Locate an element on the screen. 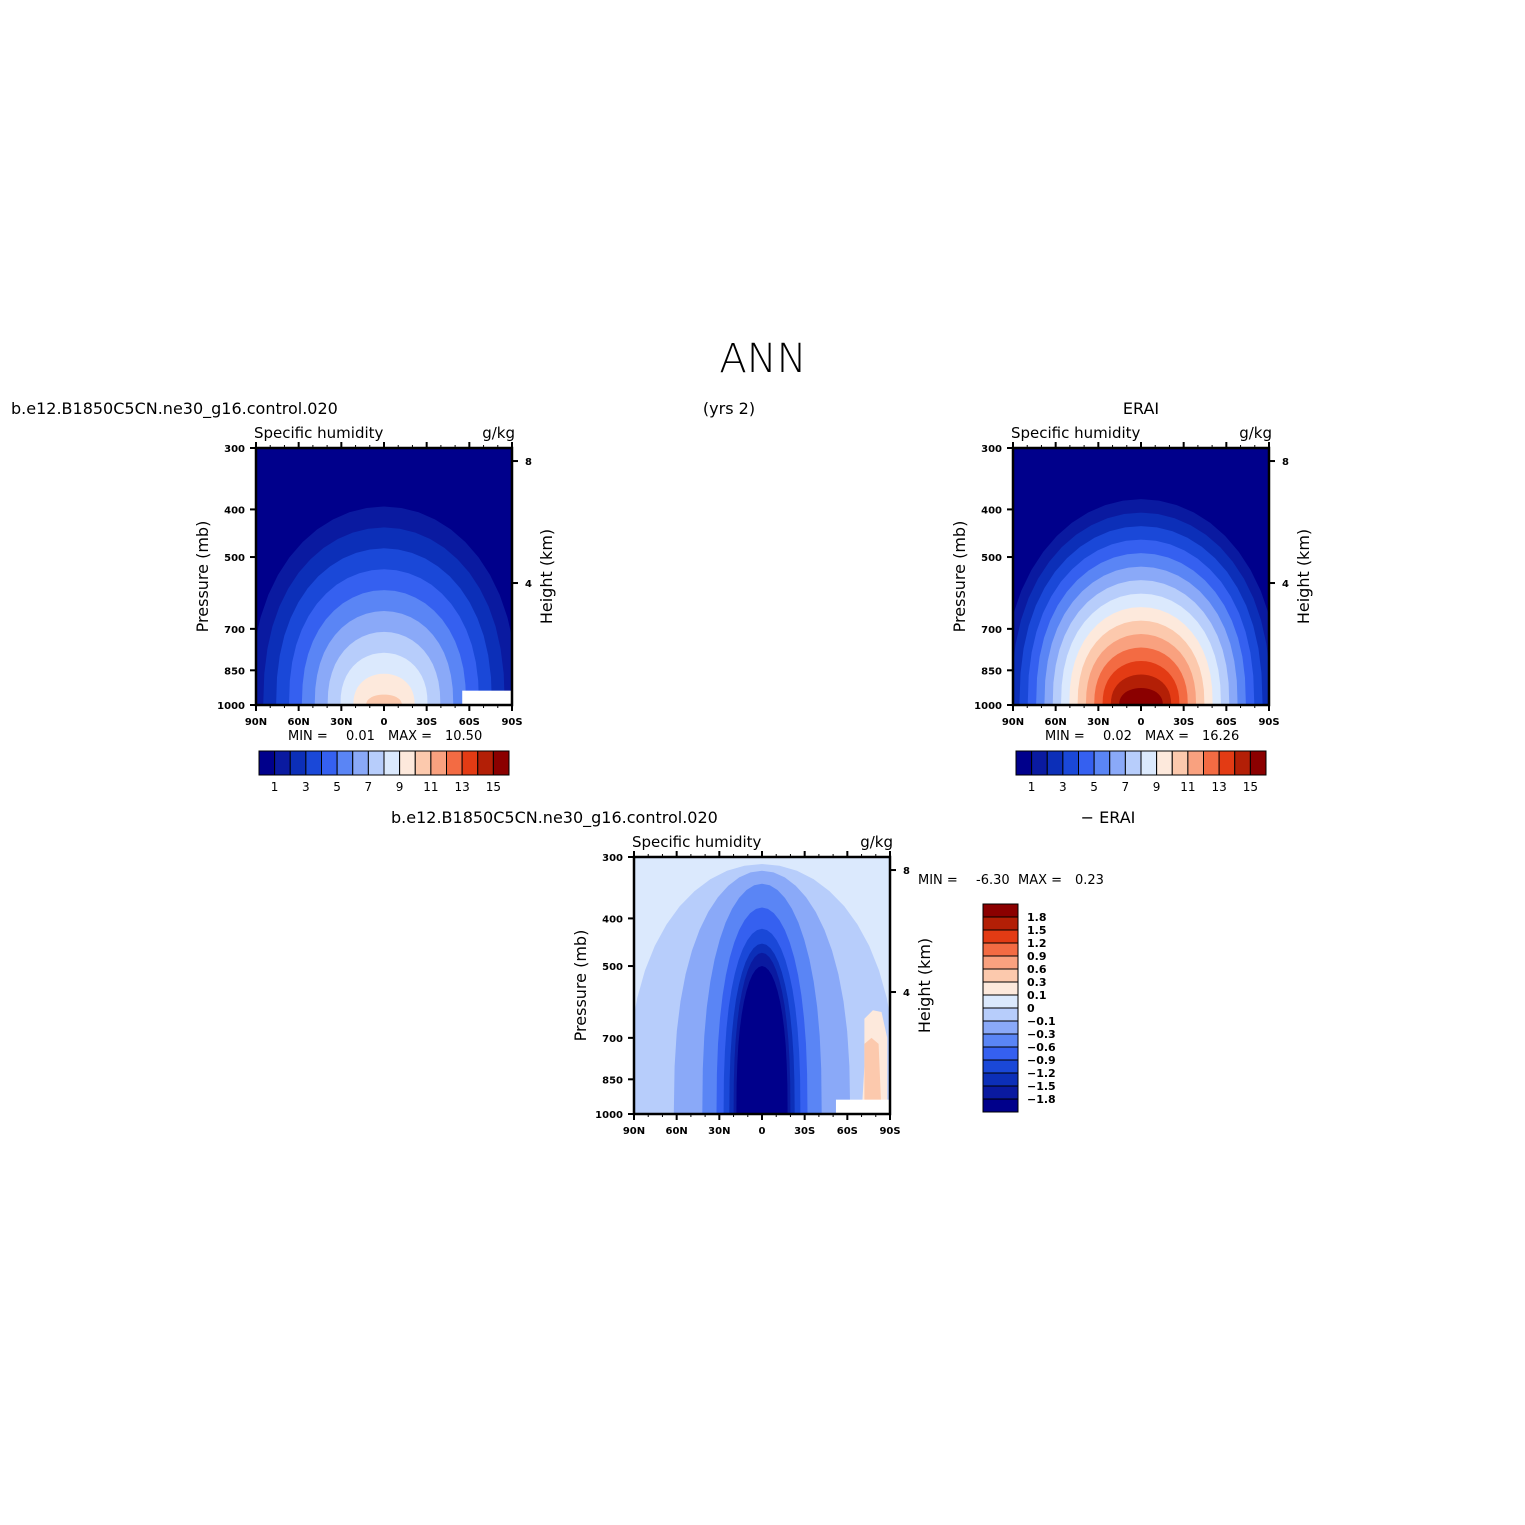  panel-obs-title: ERAI is located at coordinates (1141, 408).